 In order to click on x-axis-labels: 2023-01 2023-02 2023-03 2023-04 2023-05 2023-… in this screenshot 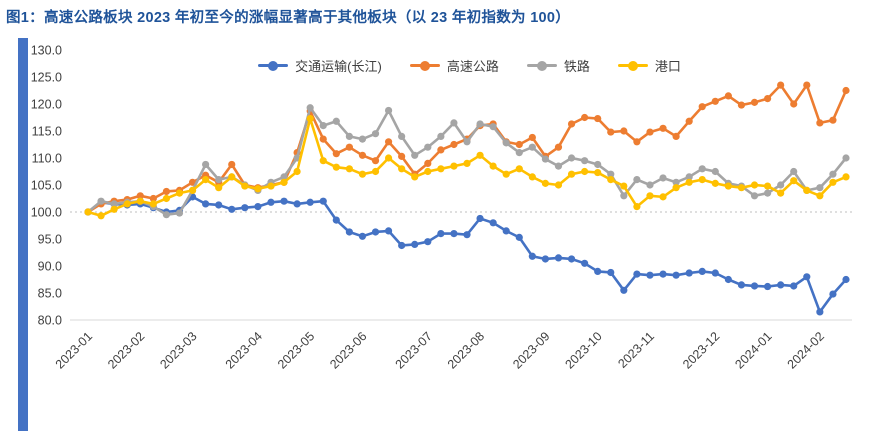, I will do `click(440, 350)`.